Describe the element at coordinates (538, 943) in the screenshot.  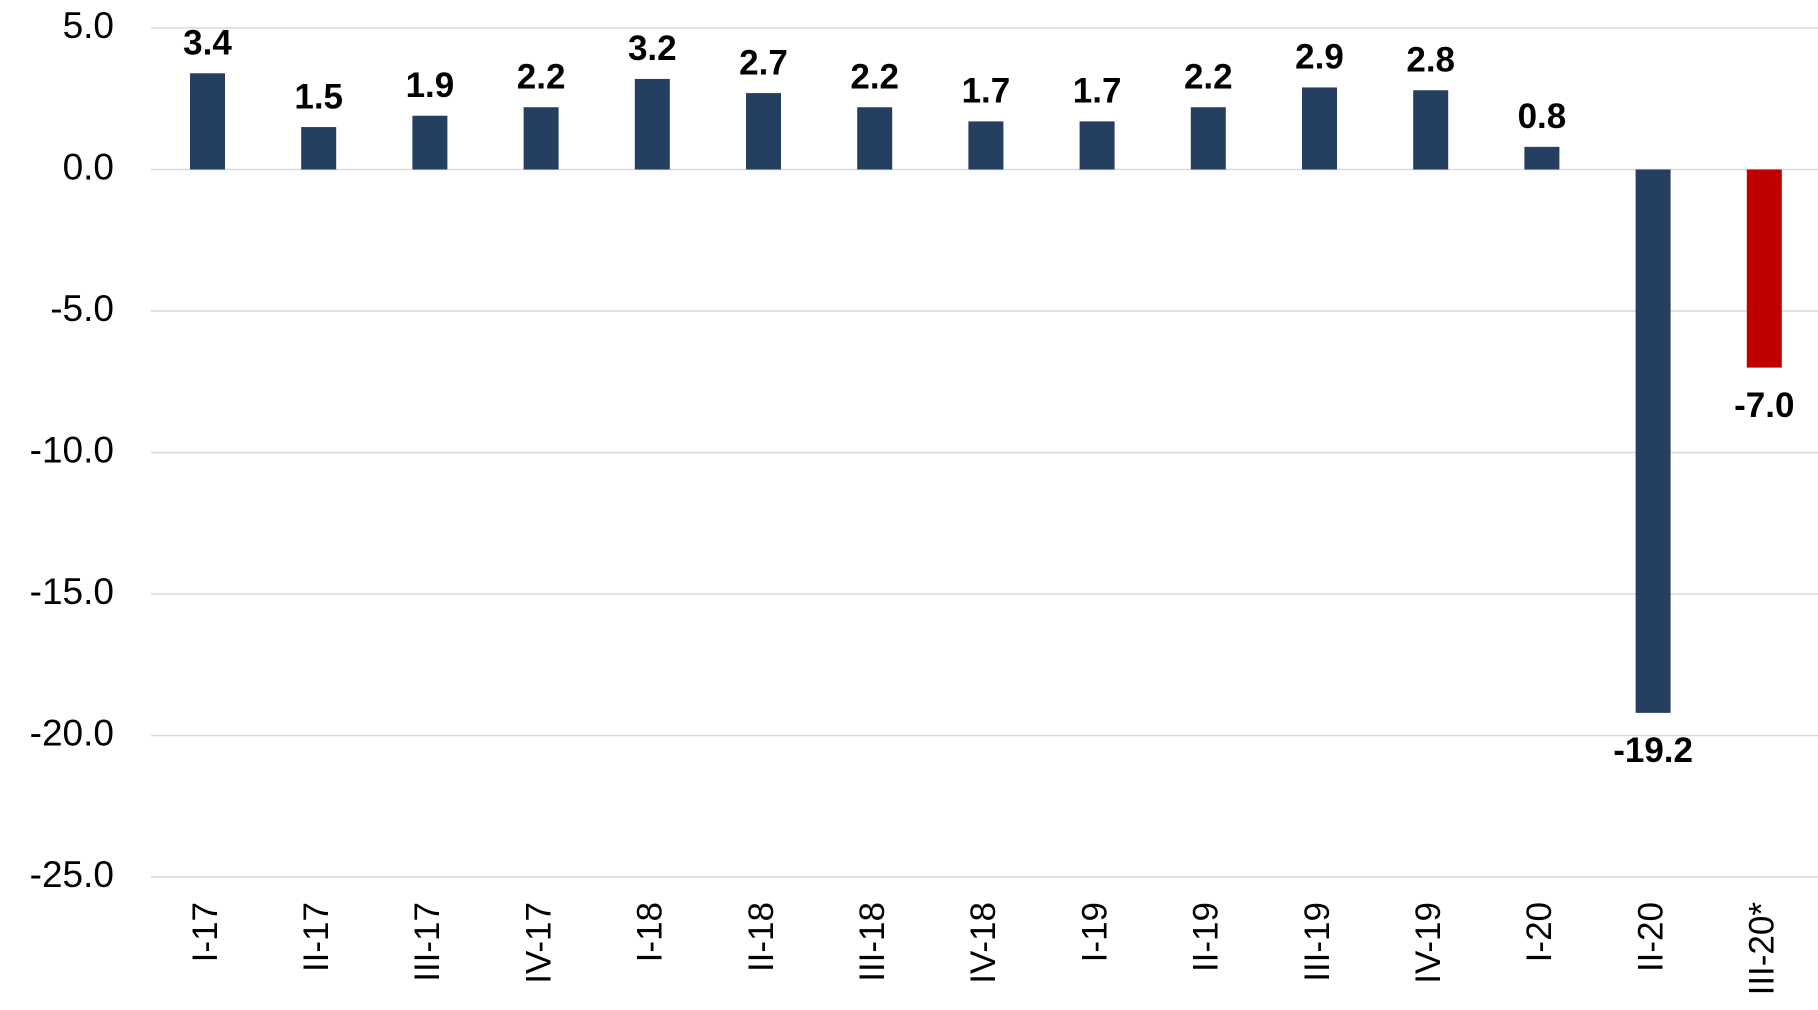
I see `x-tick-label: IV-17` at that location.